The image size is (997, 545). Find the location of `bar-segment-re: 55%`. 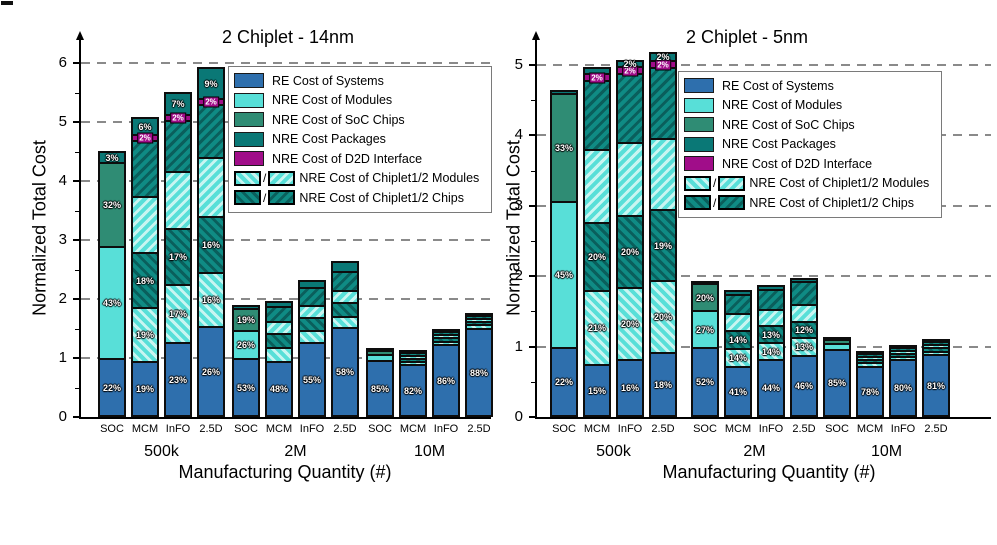

bar-segment-re: 55% is located at coordinates (312, 379).